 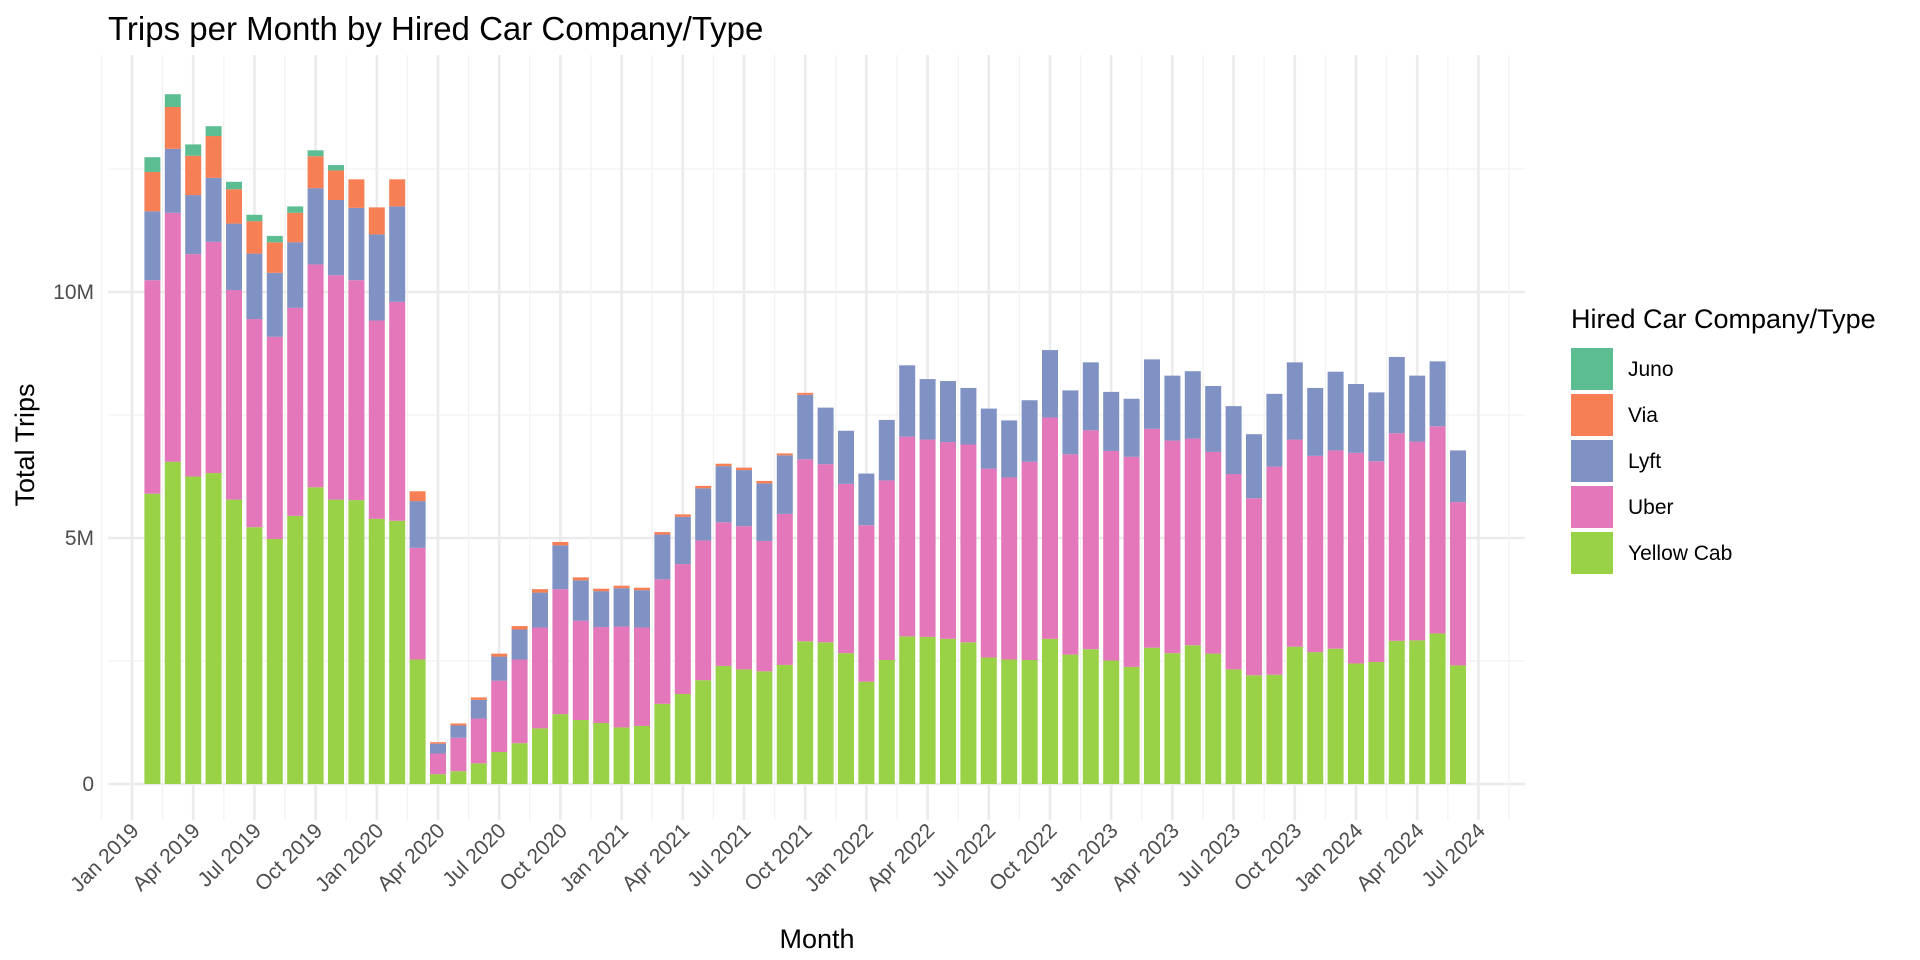 I want to click on x-tick-label: Apr 2020, so click(x=411, y=857).